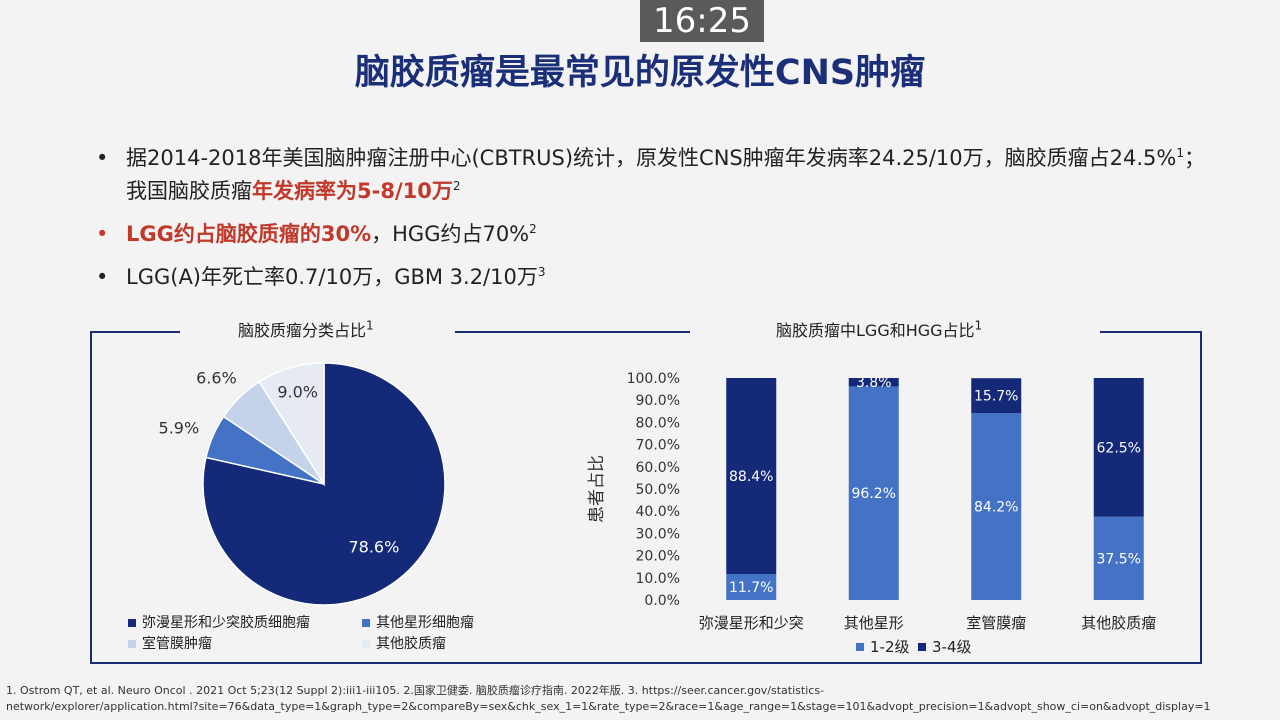 The height and width of the screenshot is (720, 1280). Describe the element at coordinates (658, 557) in the screenshot. I see `y-tick-label: 20.0%` at that location.